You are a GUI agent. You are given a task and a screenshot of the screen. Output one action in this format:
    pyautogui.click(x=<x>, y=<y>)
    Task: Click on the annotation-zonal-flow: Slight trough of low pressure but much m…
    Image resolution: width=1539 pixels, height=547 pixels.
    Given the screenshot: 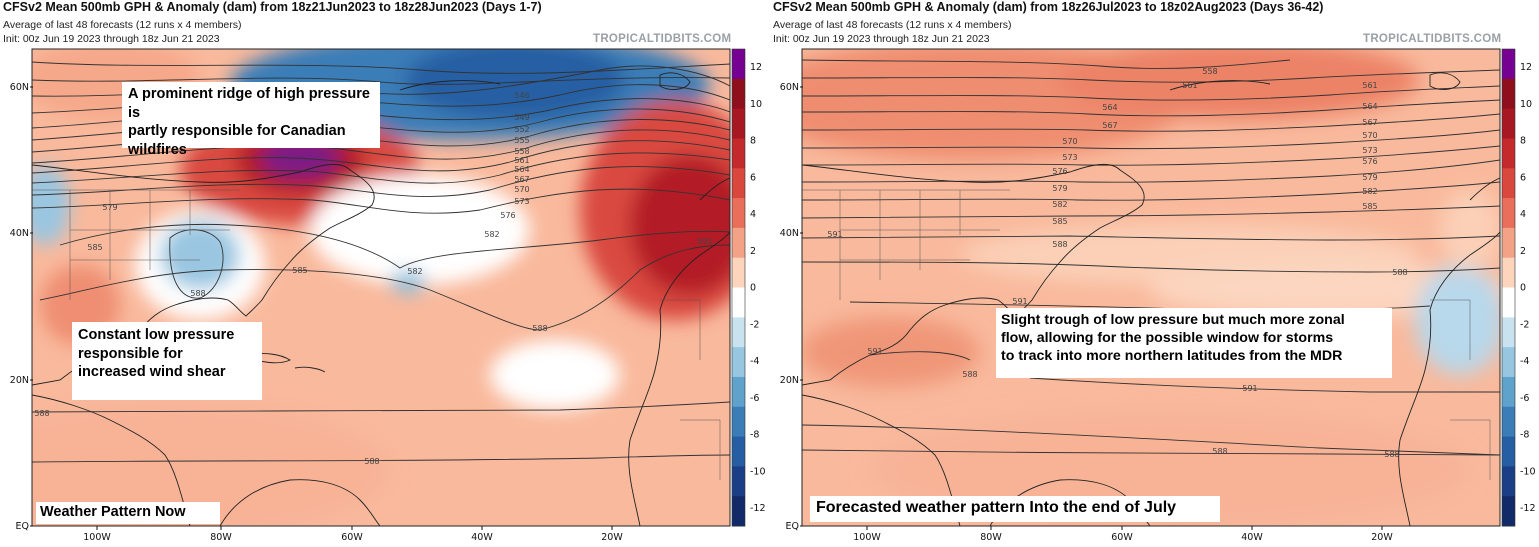 What is the action you would take?
    pyautogui.click(x=1194, y=343)
    